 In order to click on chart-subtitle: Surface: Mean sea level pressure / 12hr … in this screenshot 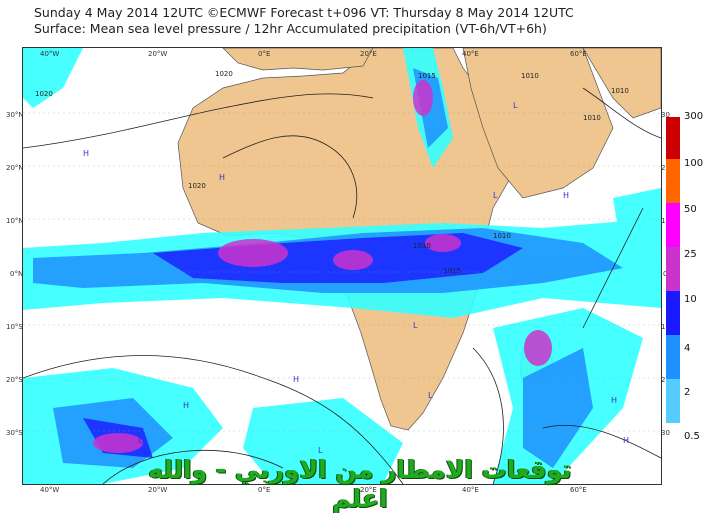, I will do `click(290, 28)`.